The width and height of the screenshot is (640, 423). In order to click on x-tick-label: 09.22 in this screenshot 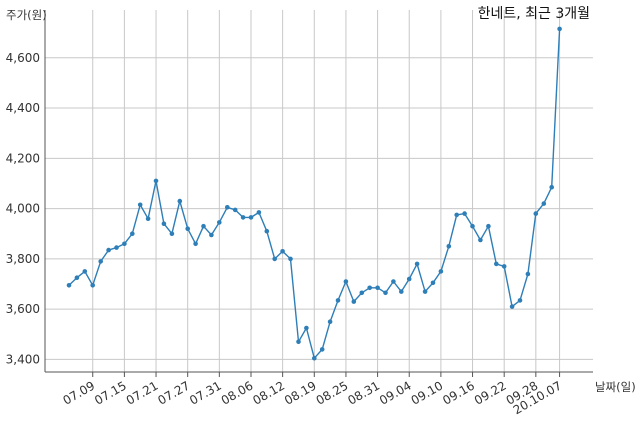, I will do `click(490, 392)`.